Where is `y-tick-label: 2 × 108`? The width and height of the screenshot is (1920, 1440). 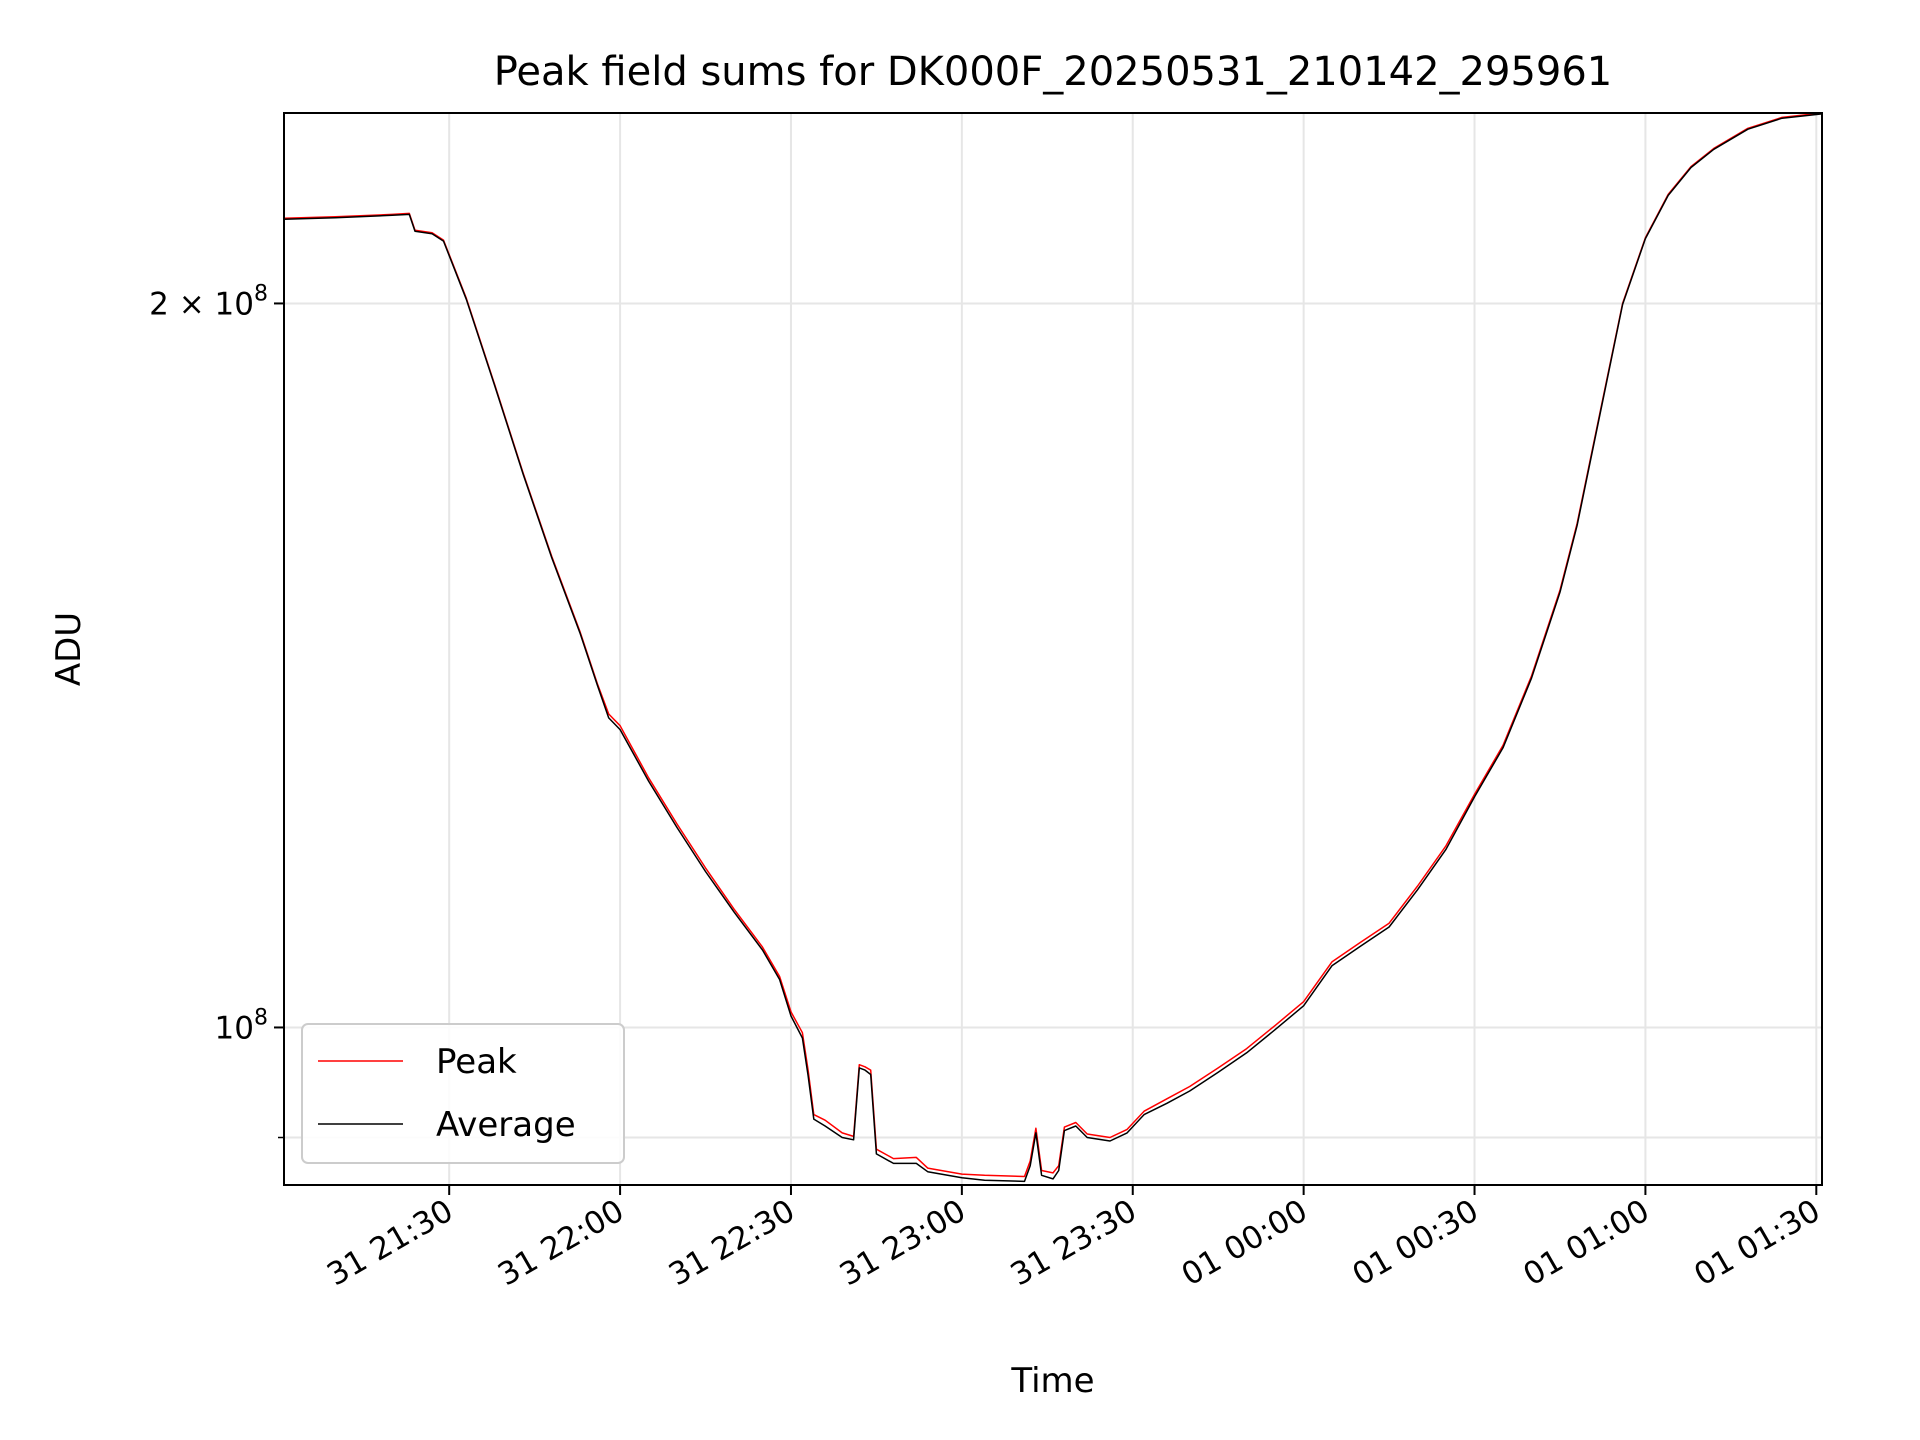
y-tick-label: 2 × 108 is located at coordinates (208, 301).